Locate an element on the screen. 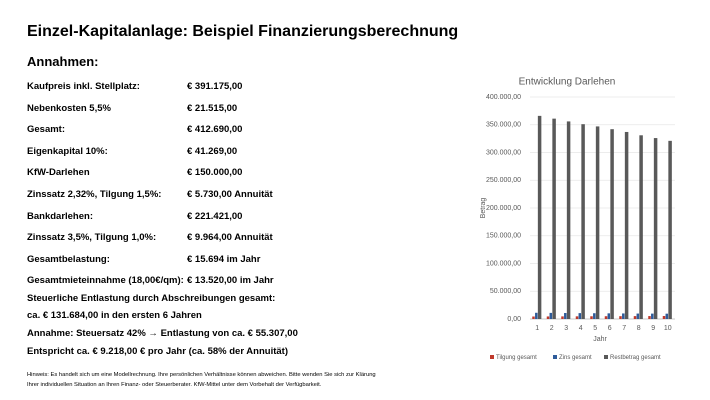  chart-title: Entwicklung Darlehen is located at coordinates (567, 82).